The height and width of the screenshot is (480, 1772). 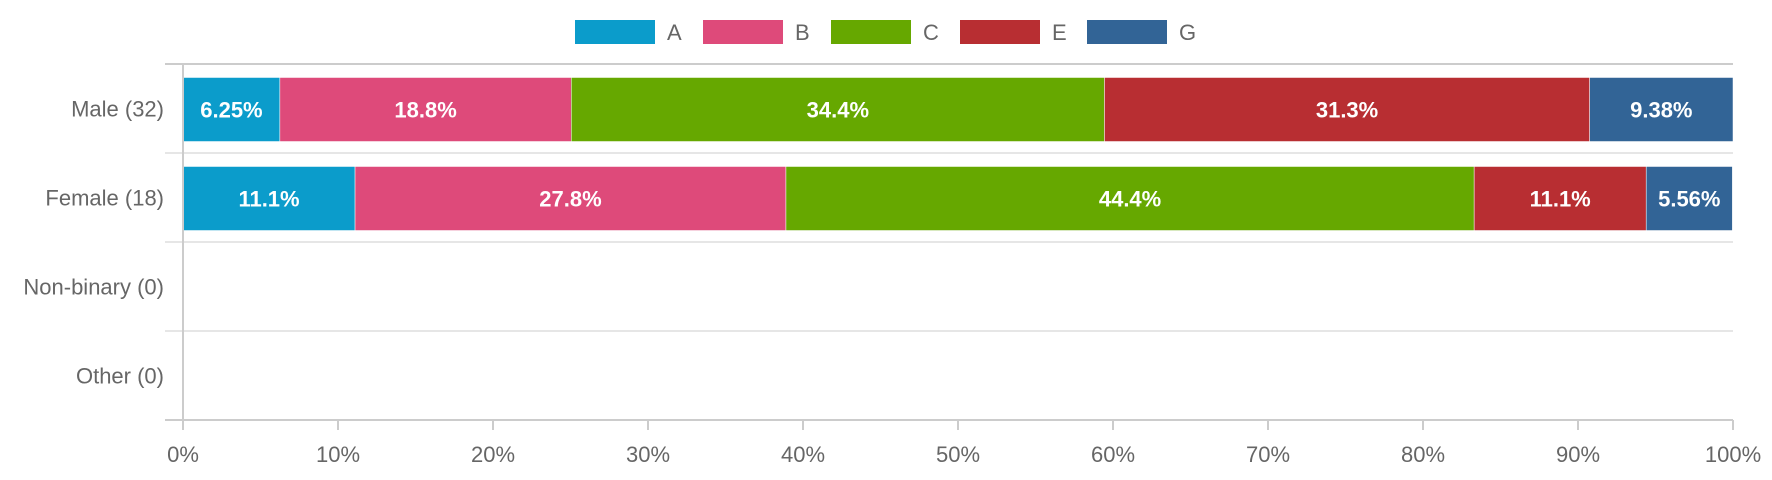 What do you see at coordinates (493, 454) in the screenshot?
I see `x-tick-label: 20%` at bounding box center [493, 454].